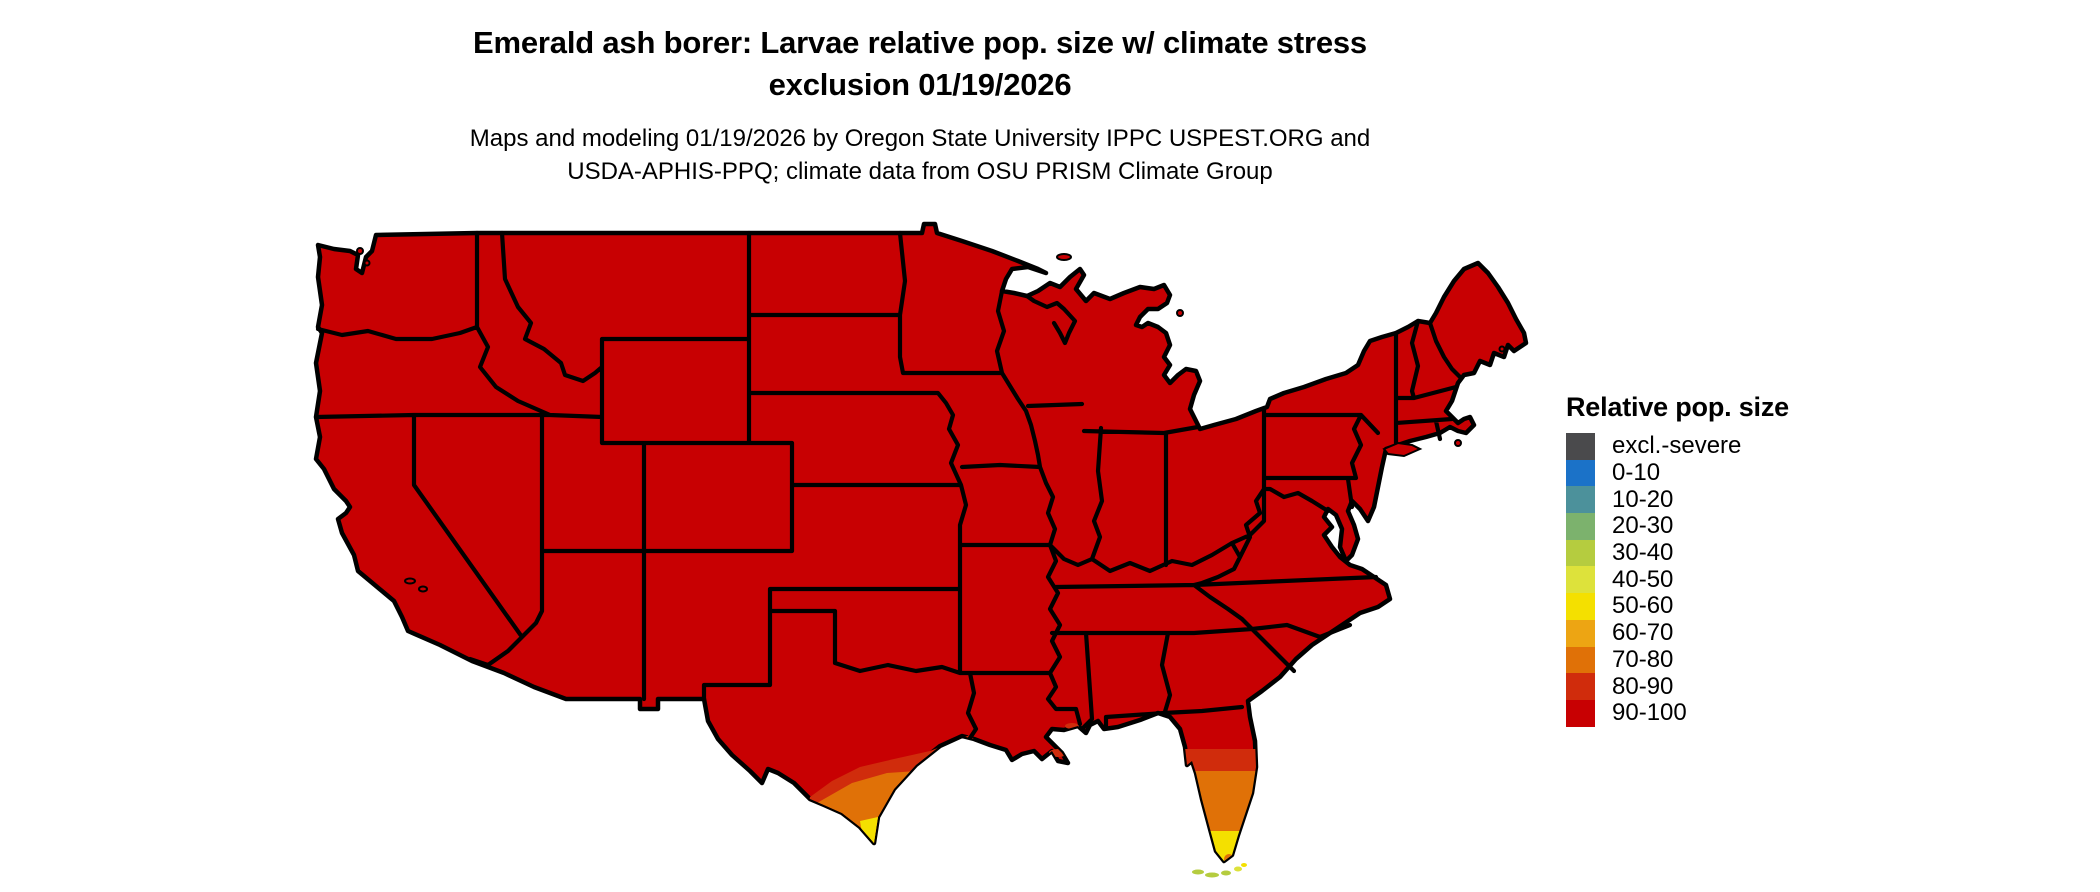 The height and width of the screenshot is (892, 2100). I want to click on legend-row: 40-50, so click(1677, 579).